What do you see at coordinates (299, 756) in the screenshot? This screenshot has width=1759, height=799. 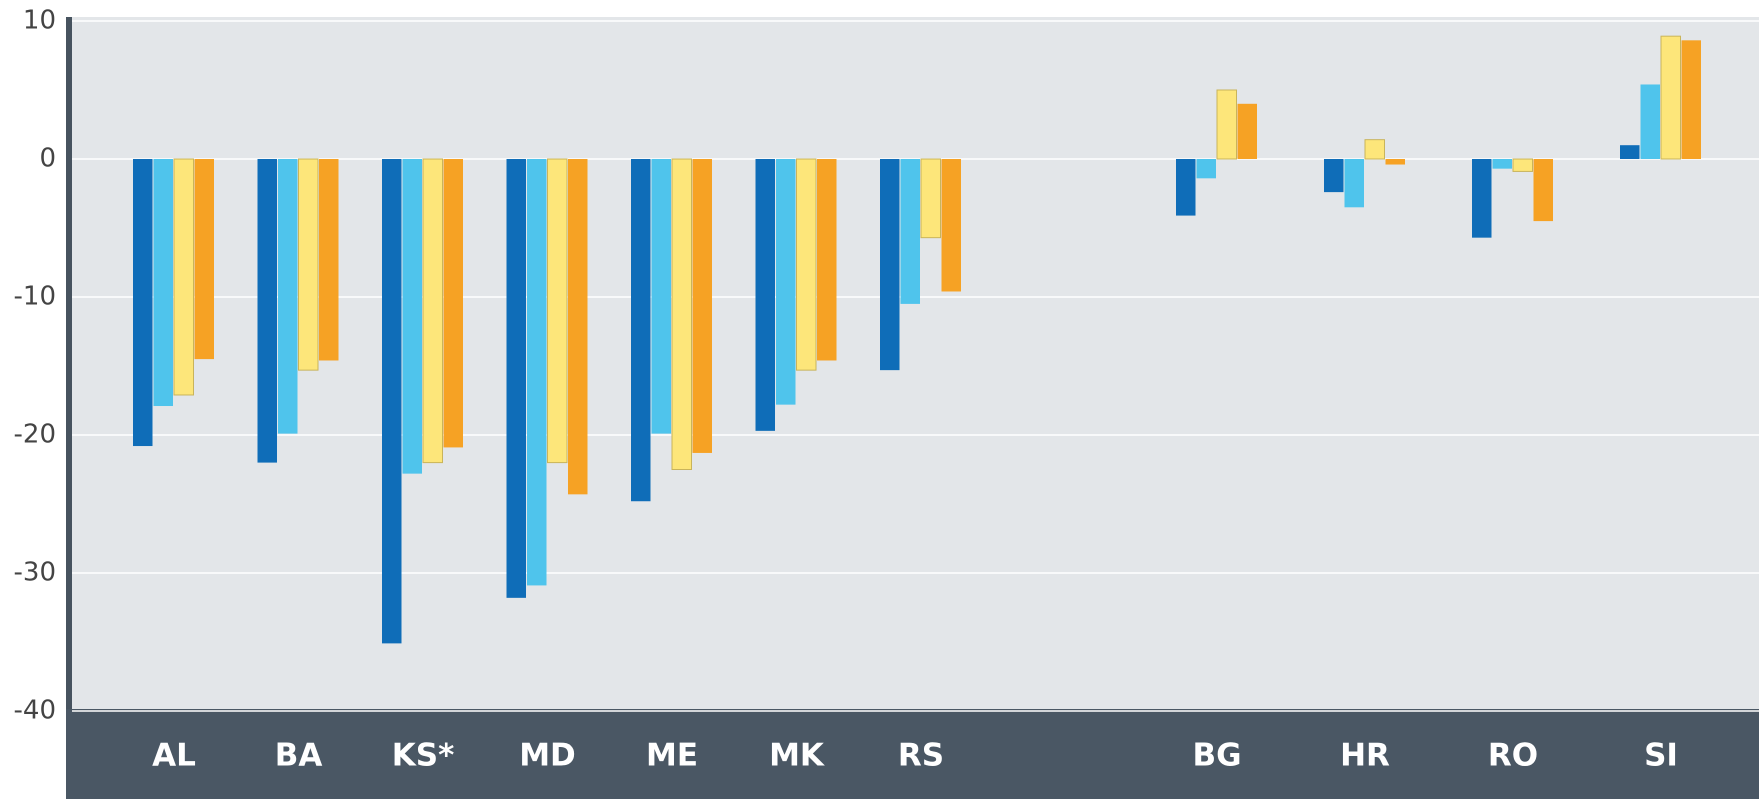 I see `x-tick-label: BA` at bounding box center [299, 756].